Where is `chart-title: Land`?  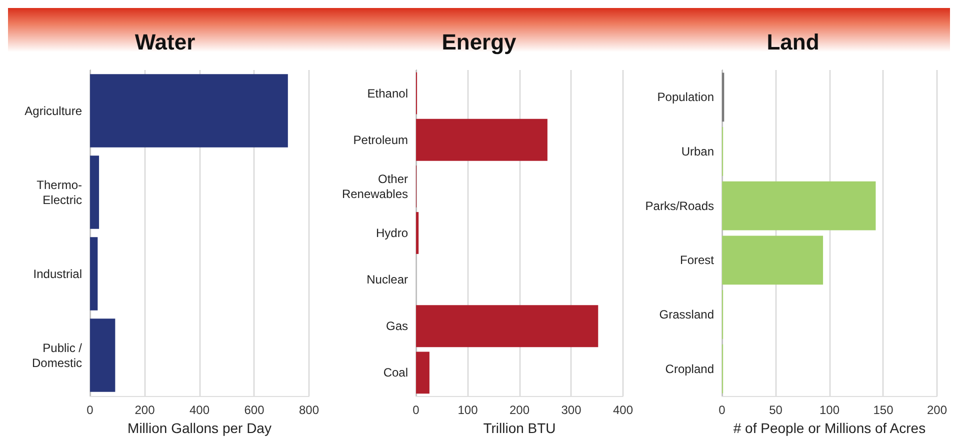
chart-title: Land is located at coordinates (793, 42).